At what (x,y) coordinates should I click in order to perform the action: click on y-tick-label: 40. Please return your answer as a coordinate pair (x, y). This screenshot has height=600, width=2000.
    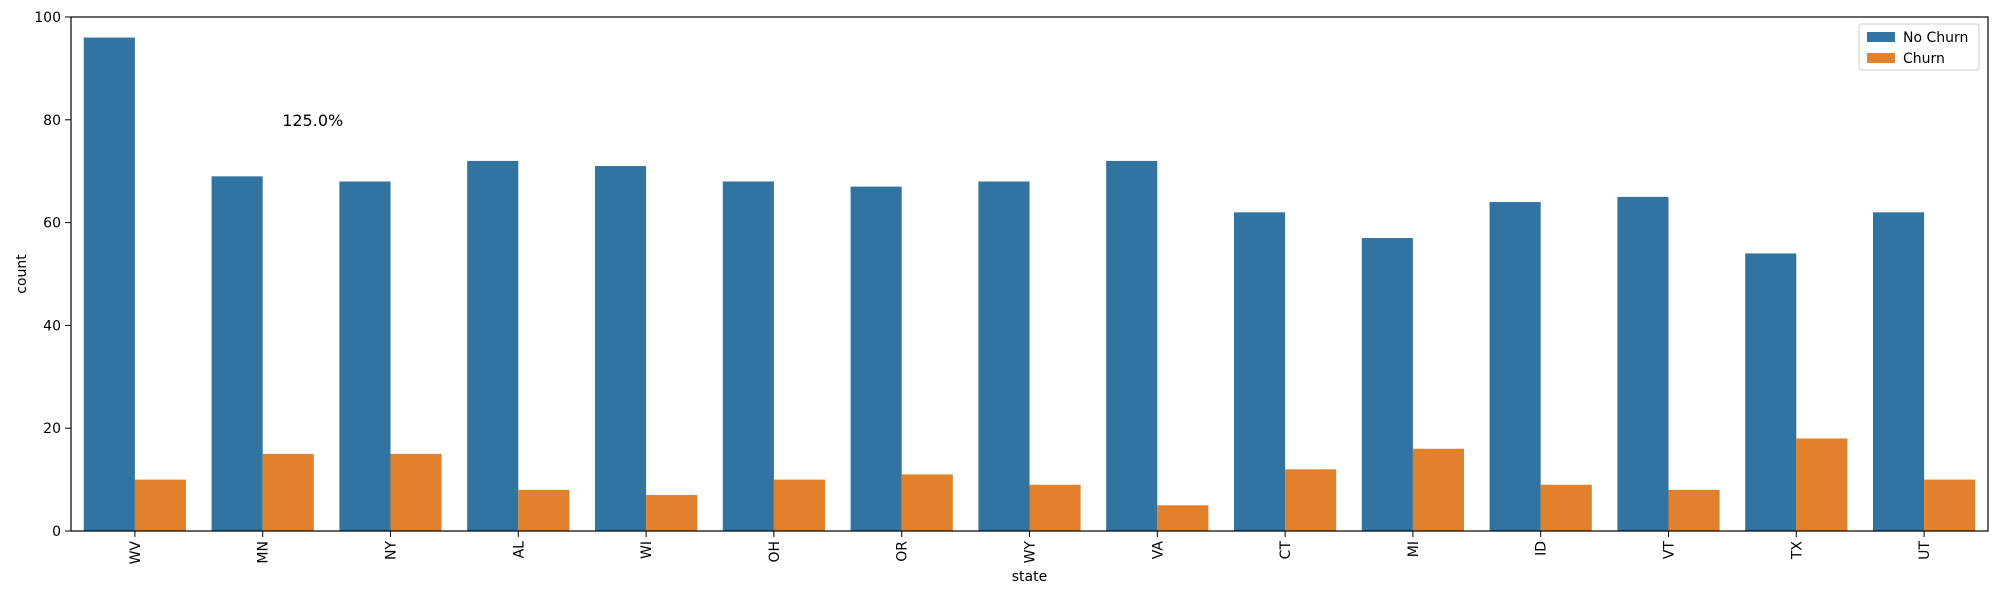
    Looking at the image, I should click on (52, 326).